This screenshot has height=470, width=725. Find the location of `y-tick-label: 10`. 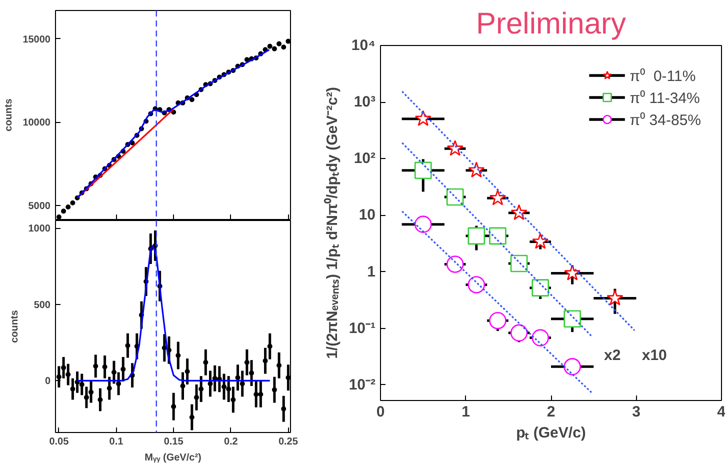

y-tick-label: 10 is located at coordinates (367, 215).